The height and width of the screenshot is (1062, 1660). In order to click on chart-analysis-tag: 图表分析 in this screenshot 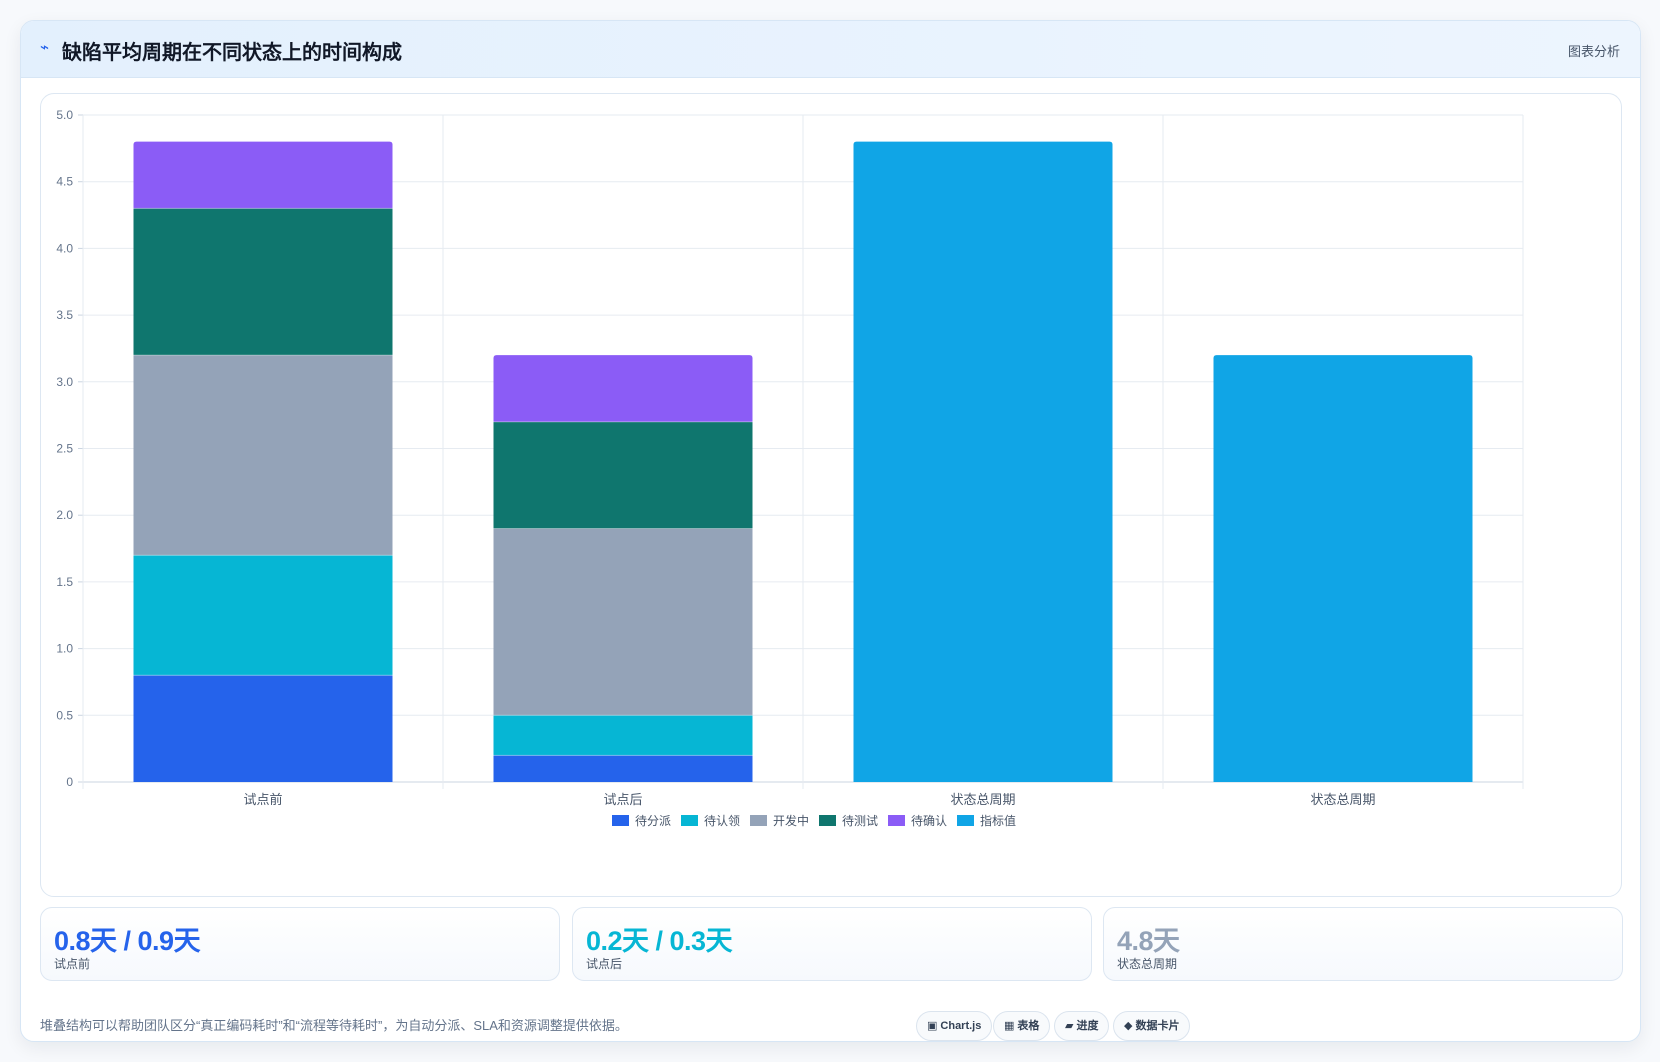, I will do `click(1593, 51)`.